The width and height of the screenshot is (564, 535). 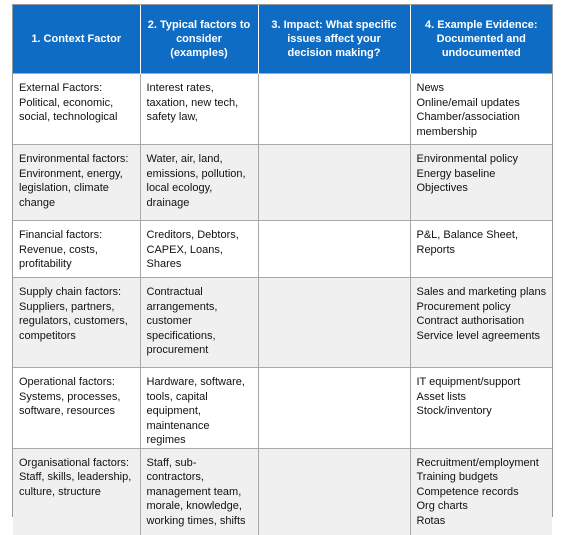 I want to click on cell-text-line: Financial factors:, so click(x=76, y=235).